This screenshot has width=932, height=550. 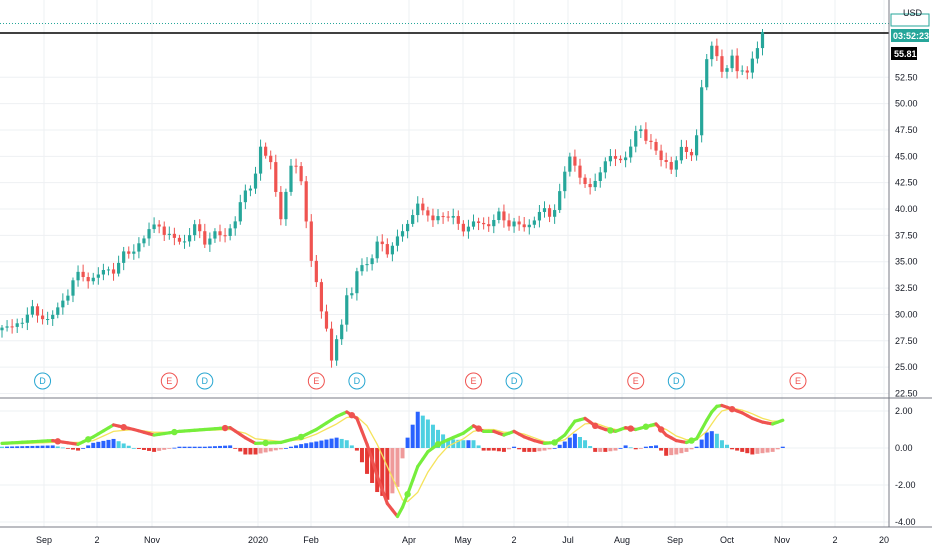 I want to click on time-tick-label: 2, so click(x=513, y=540).